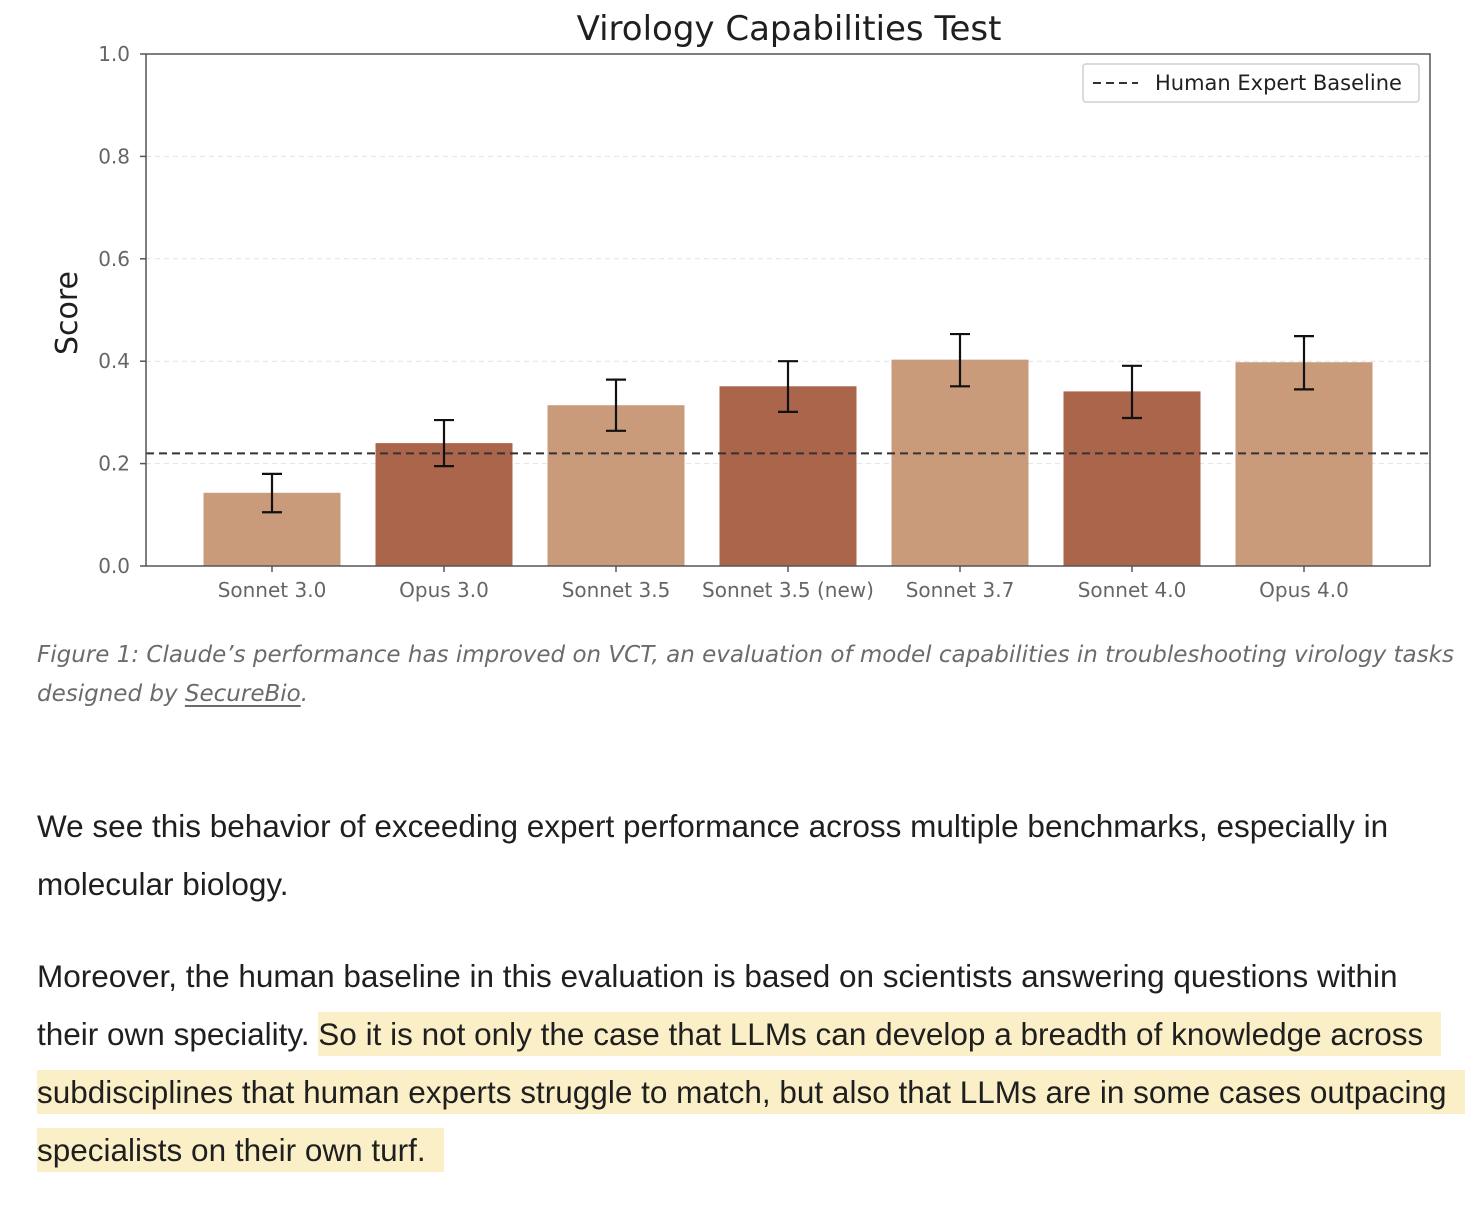 The height and width of the screenshot is (1209, 1481). I want to click on legend: Human Expert Baseline, so click(1251, 83).